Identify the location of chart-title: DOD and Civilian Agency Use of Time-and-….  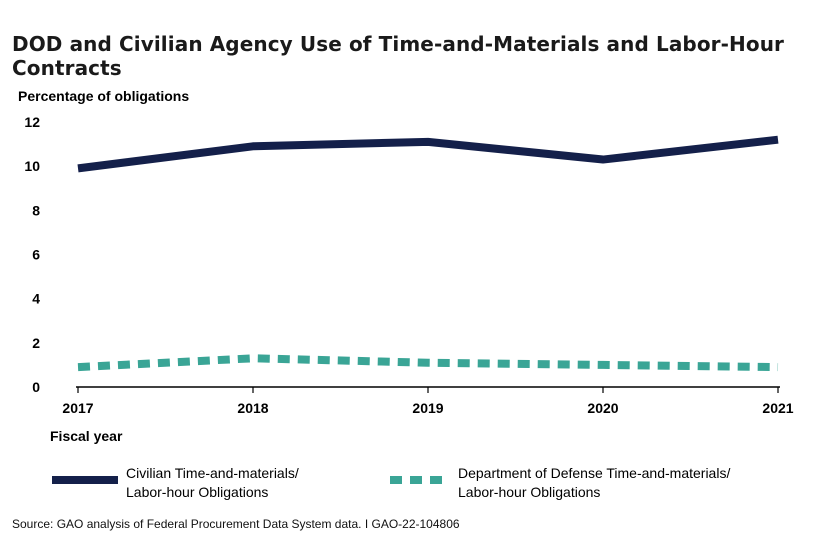
(398, 56).